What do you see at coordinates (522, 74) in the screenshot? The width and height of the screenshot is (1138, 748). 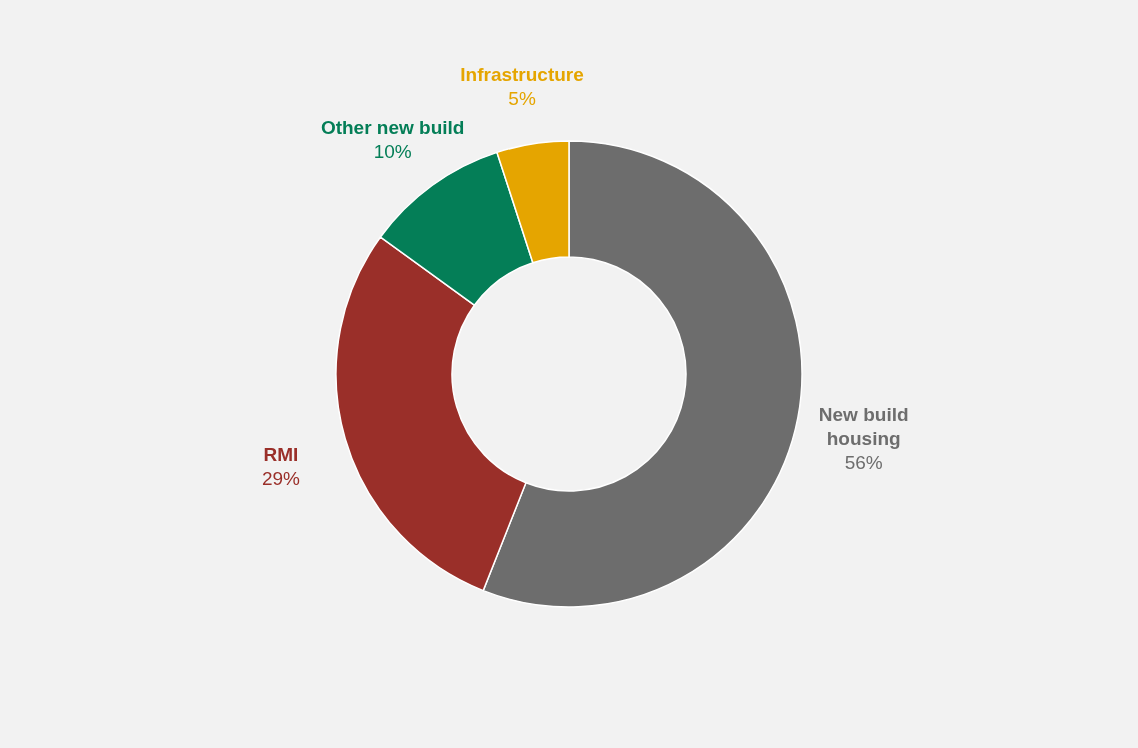 I see `slice-label: Infrastructure` at bounding box center [522, 74].